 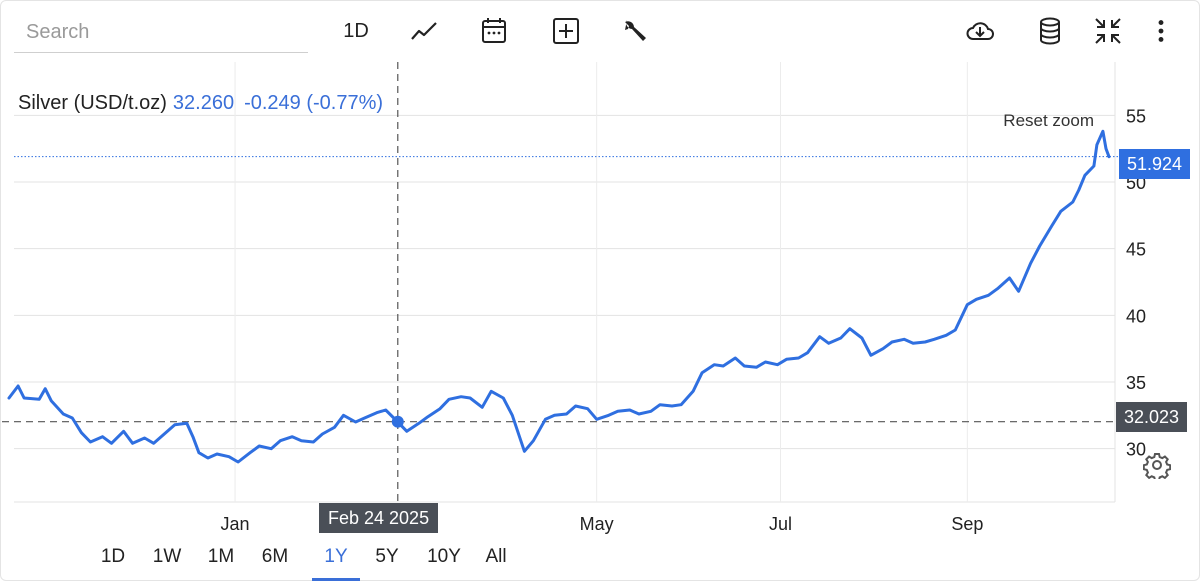 What do you see at coordinates (1136, 383) in the screenshot?
I see `y-tick-label: 35` at bounding box center [1136, 383].